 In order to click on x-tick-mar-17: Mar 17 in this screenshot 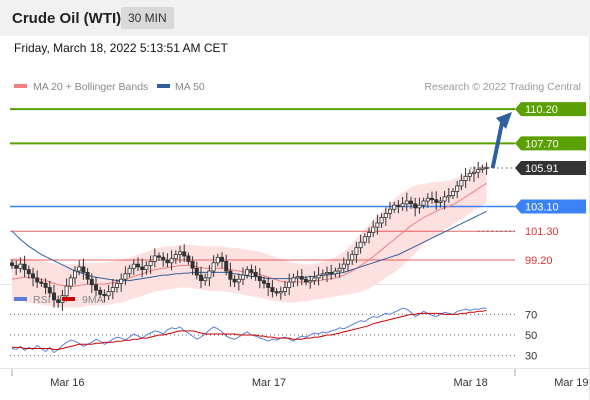, I will do `click(269, 383)`.